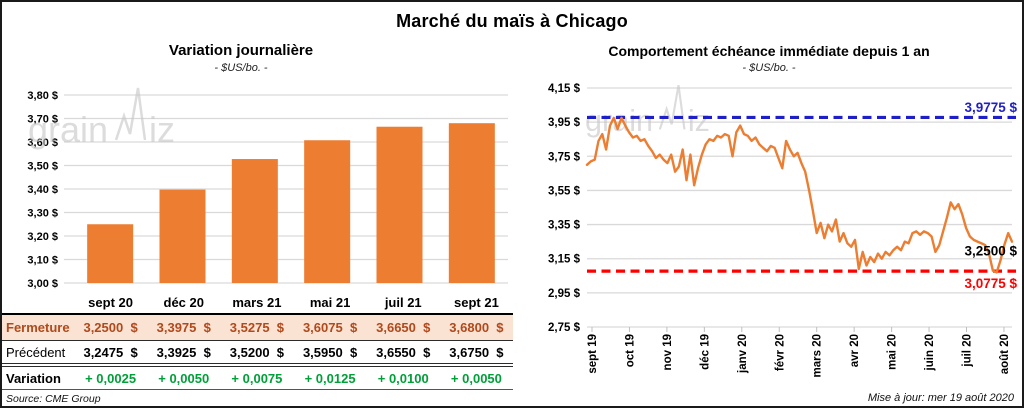 This screenshot has height=408, width=1024. Describe the element at coordinates (111, 378) in the screenshot. I see `table-cell: + 0,0025` at that location.